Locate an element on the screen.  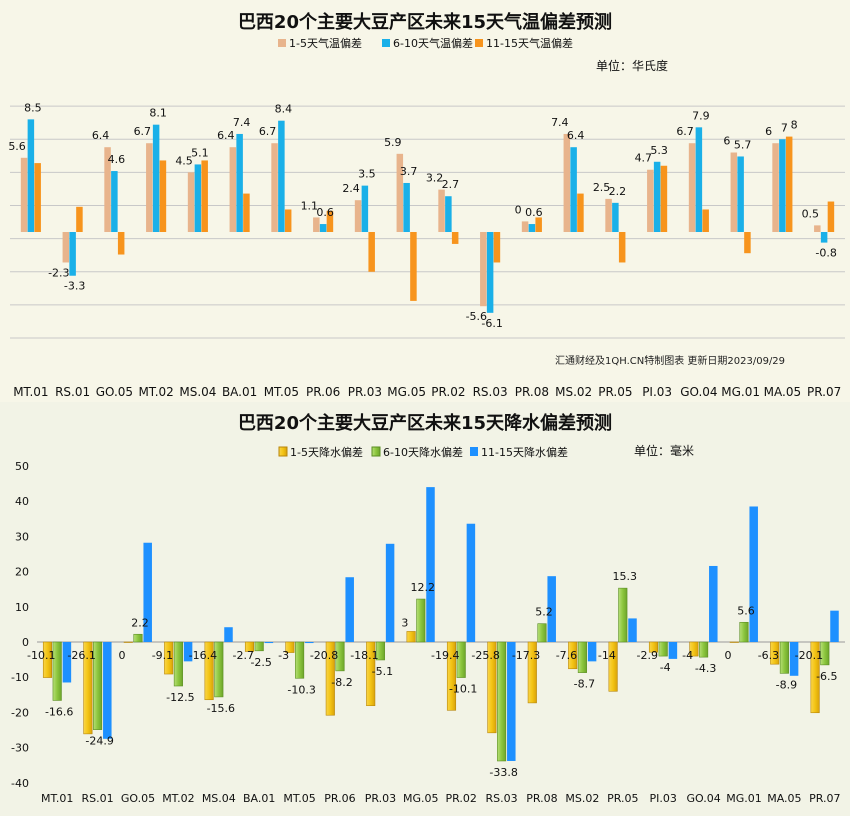
category-label: RS.01 is located at coordinates (72, 392).